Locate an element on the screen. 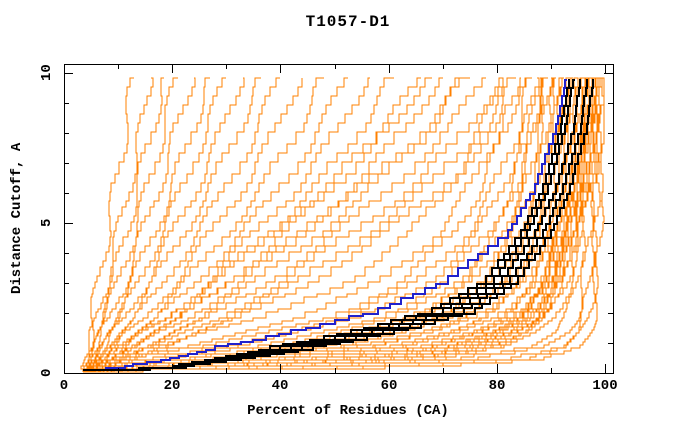 The width and height of the screenshot is (680, 440). x-tick-label: 40 is located at coordinates (280, 386).